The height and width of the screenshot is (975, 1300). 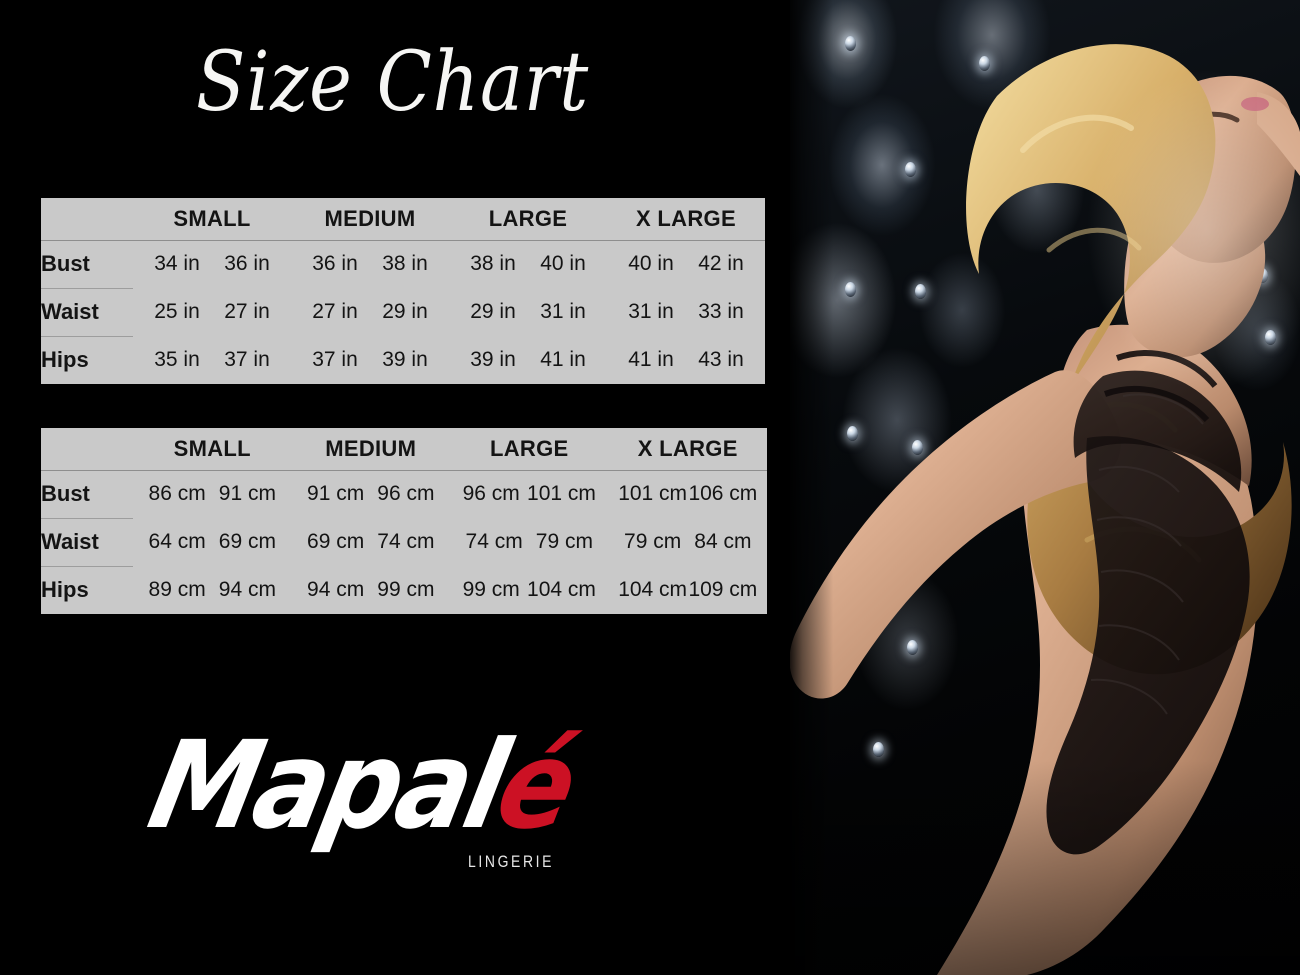 I want to click on value-min: 35 in, so click(x=177, y=359).